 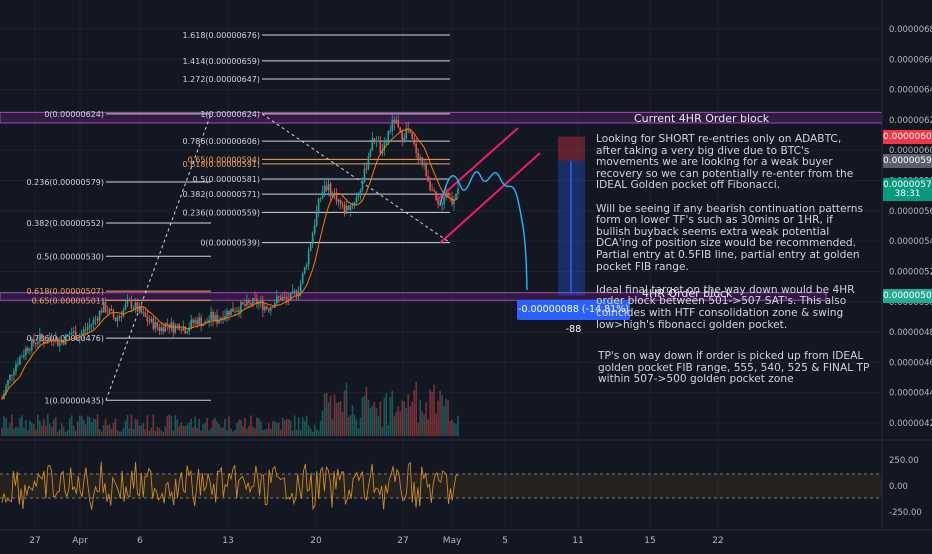 What do you see at coordinates (717, 541) in the screenshot?
I see `x-tick-label: 22` at bounding box center [717, 541].